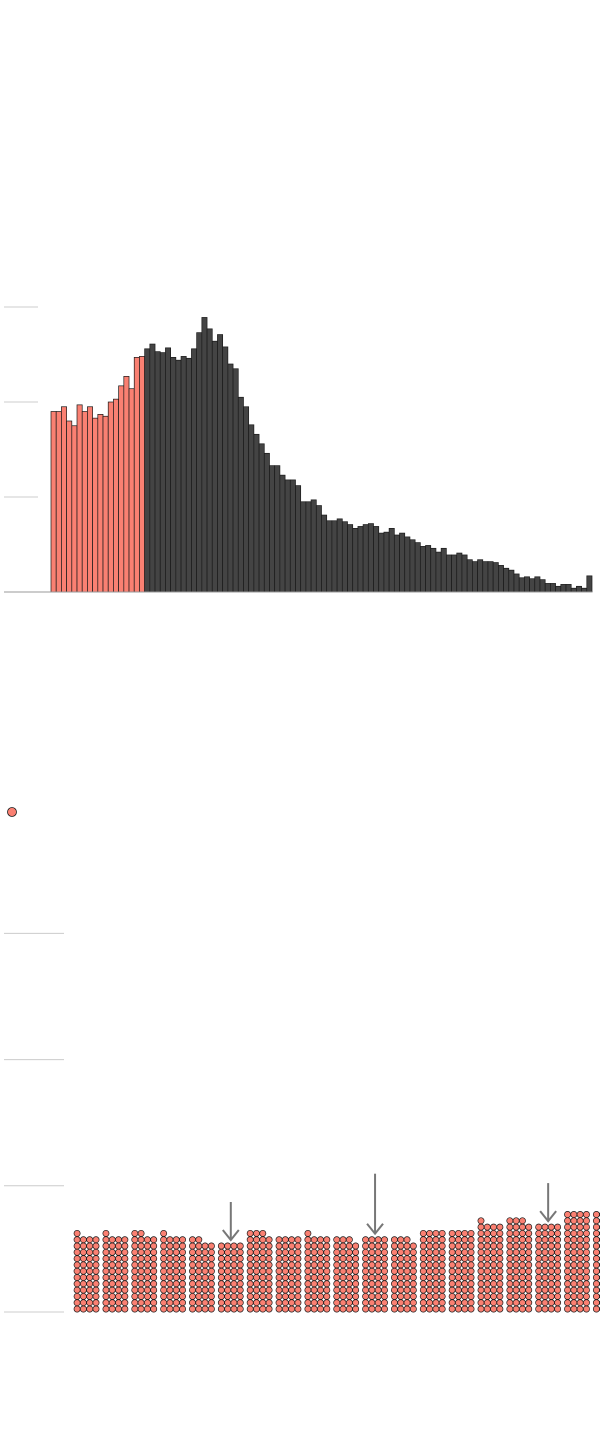  I want to click on arrow-head, so click(375, 1229).